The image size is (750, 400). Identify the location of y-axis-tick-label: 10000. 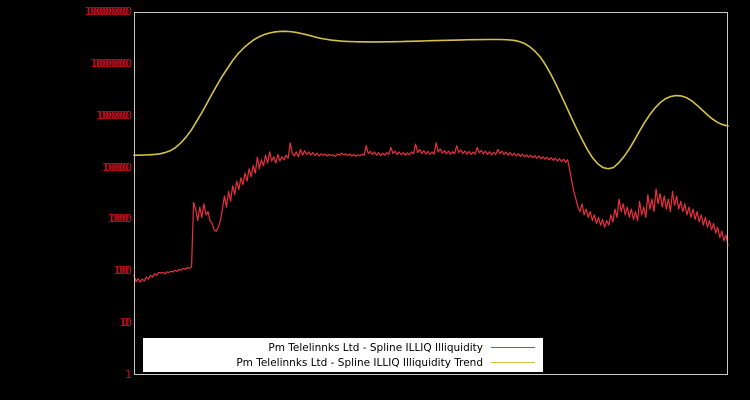
(122, 271).